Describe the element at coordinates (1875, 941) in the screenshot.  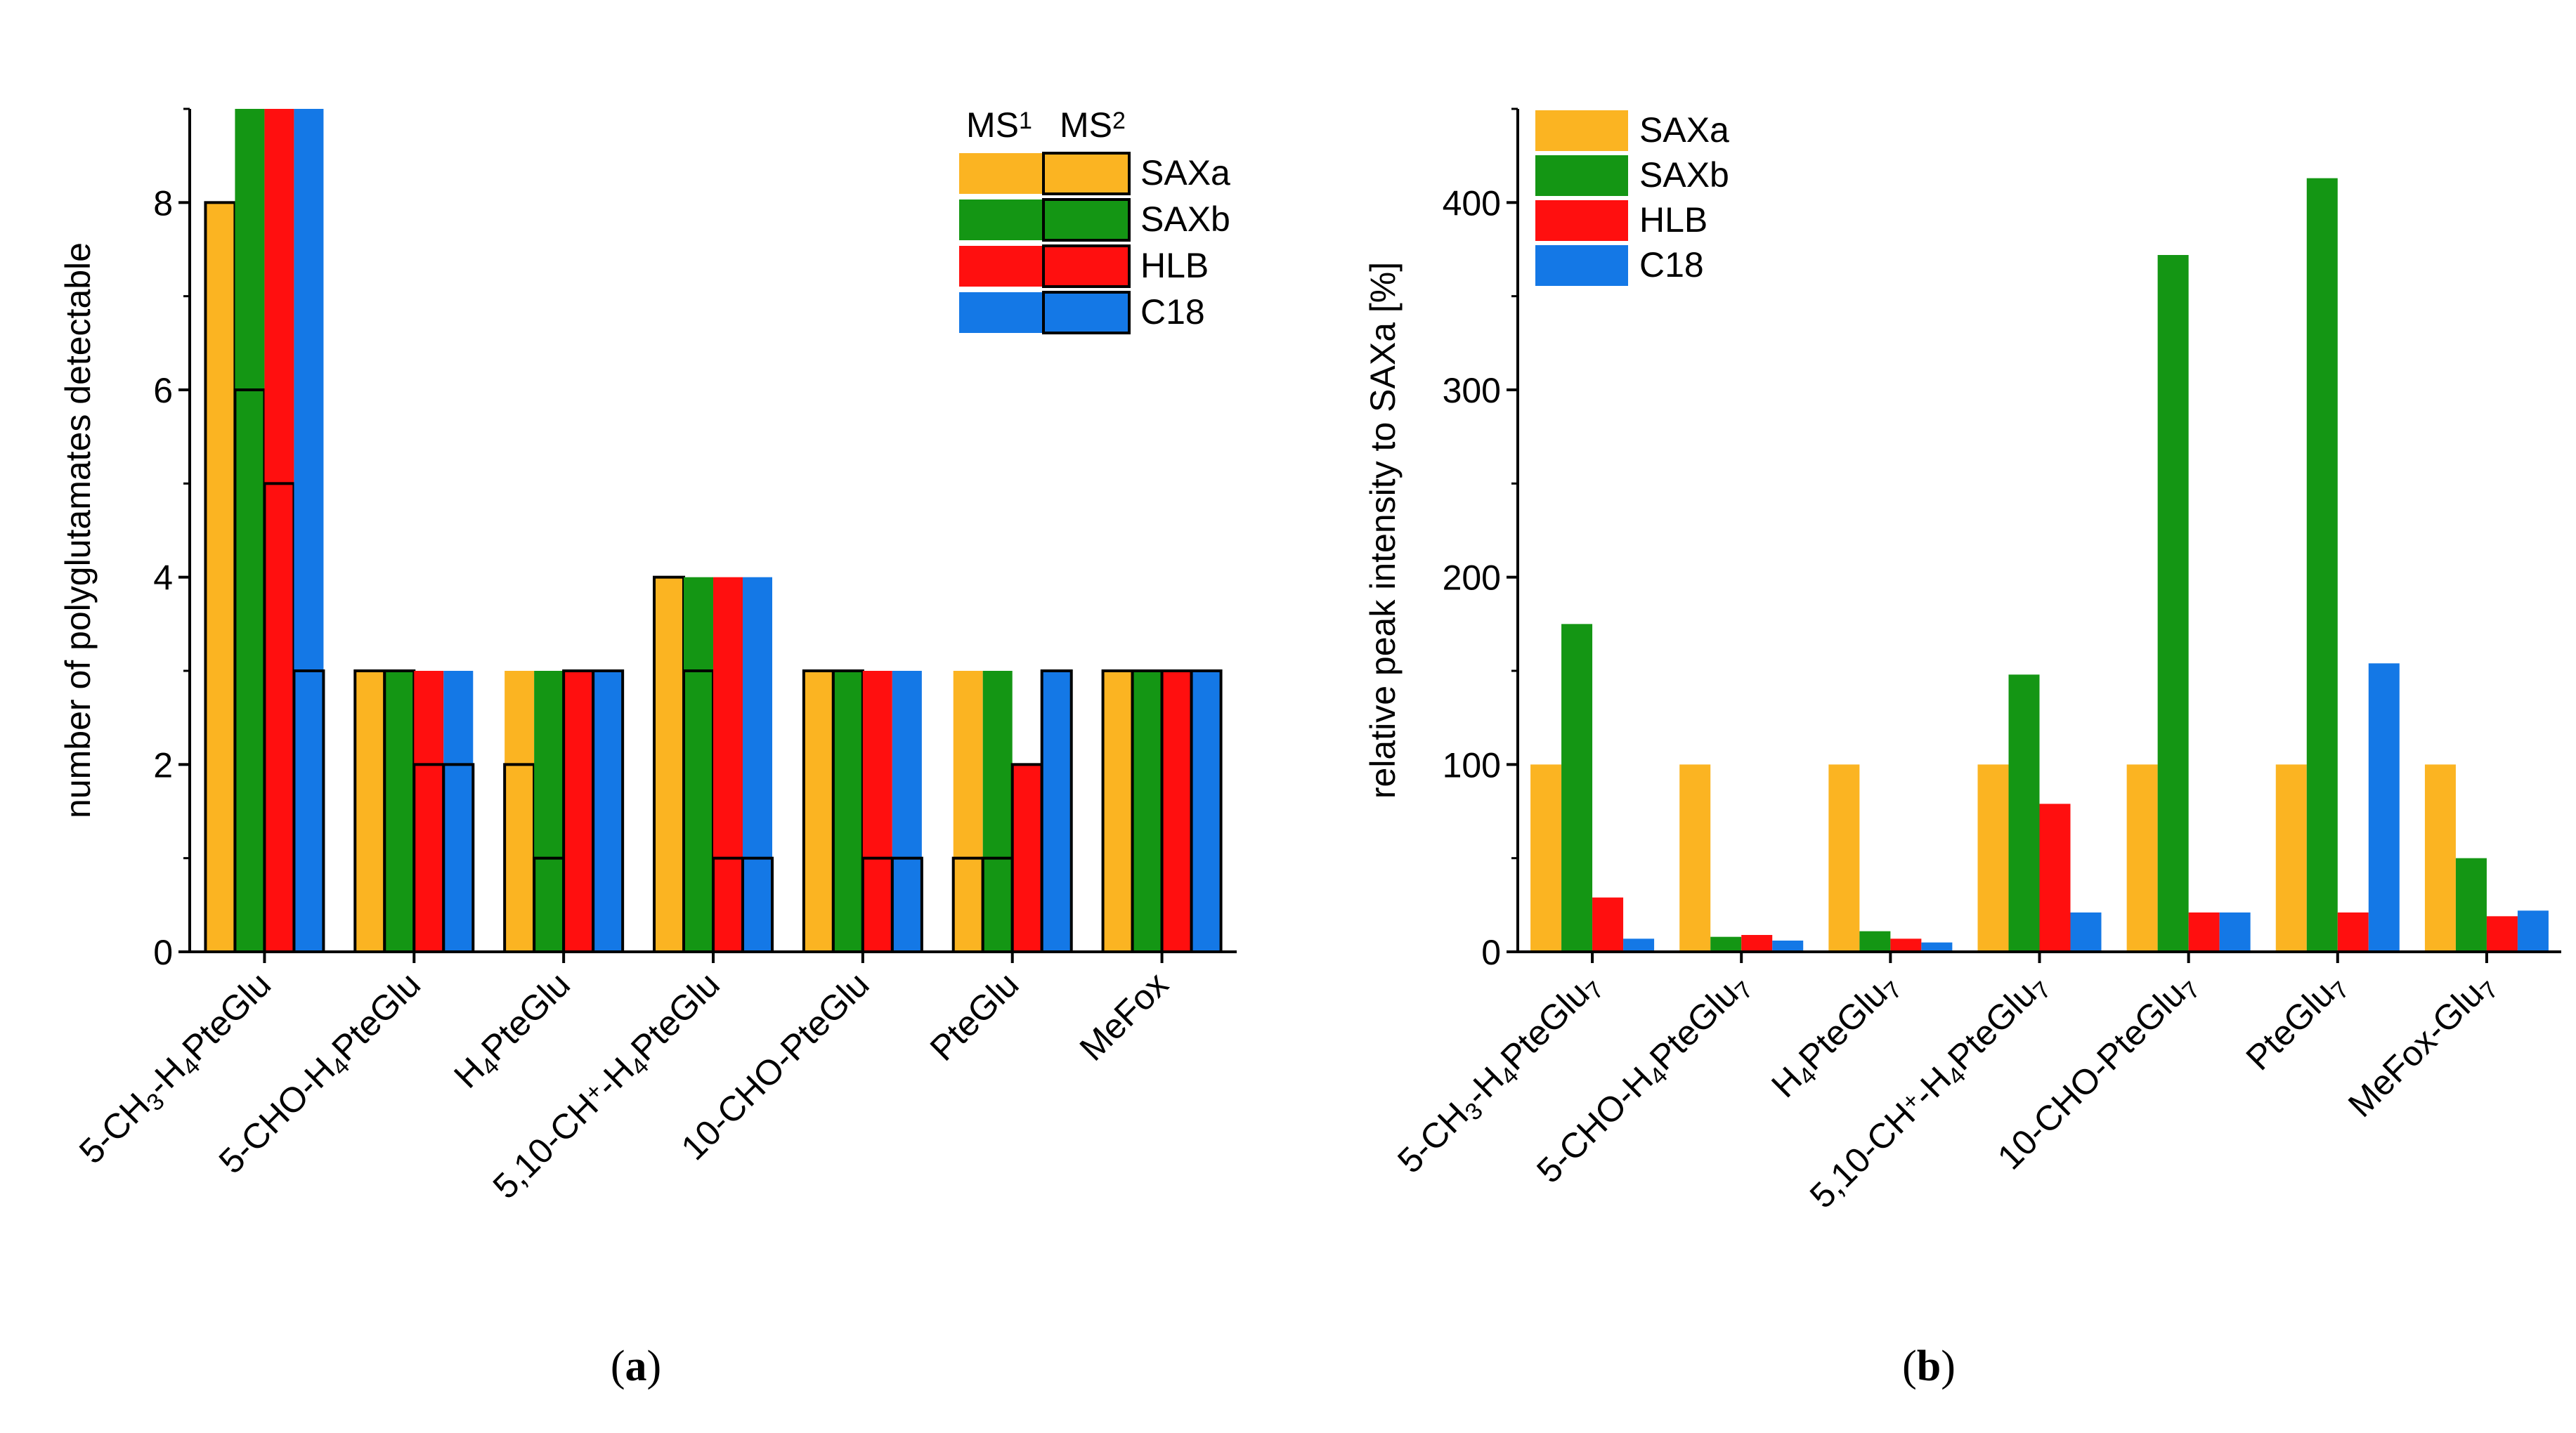
I see `bar-b-saxb-h4pteglu7` at that location.